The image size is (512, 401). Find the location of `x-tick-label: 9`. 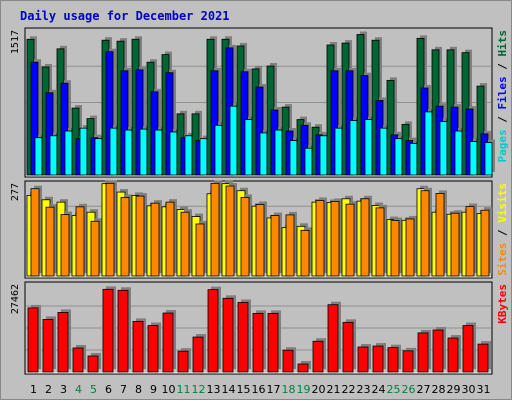

x-tick-label: 9 is located at coordinates (153, 389).